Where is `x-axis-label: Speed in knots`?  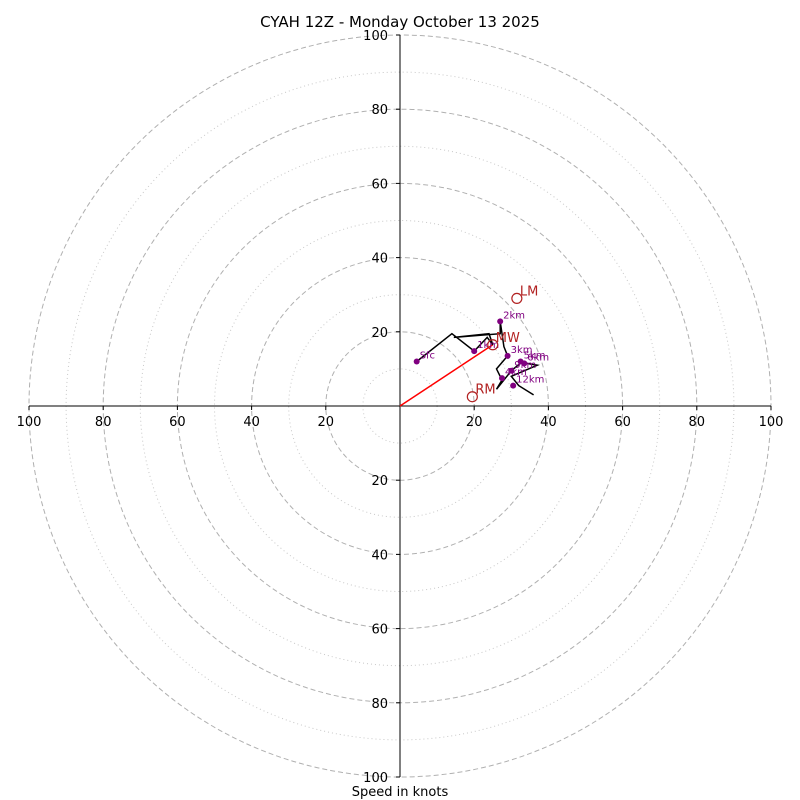
x-axis-label: Speed in knots is located at coordinates (400, 792).